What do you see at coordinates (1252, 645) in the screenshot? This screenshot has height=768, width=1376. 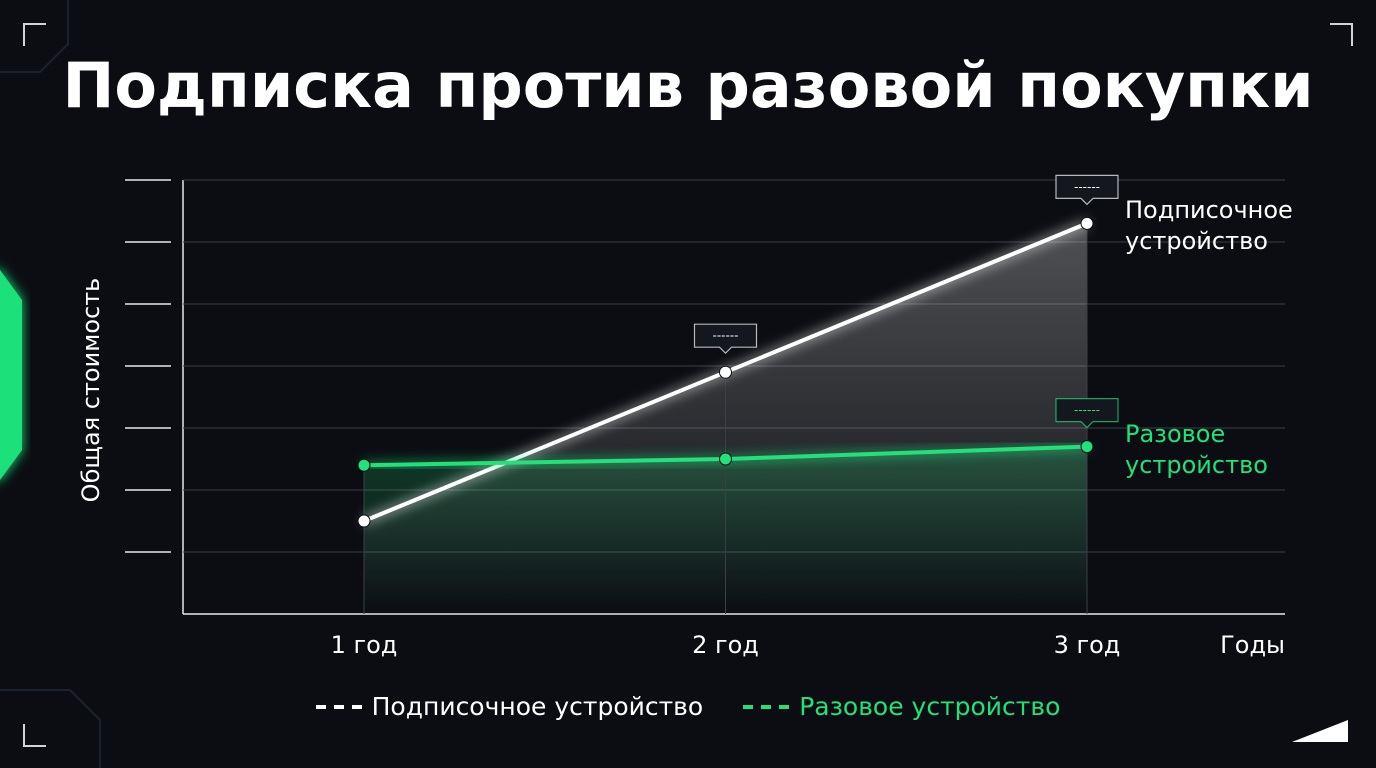 I see `x-axis-label: Годы` at bounding box center [1252, 645].